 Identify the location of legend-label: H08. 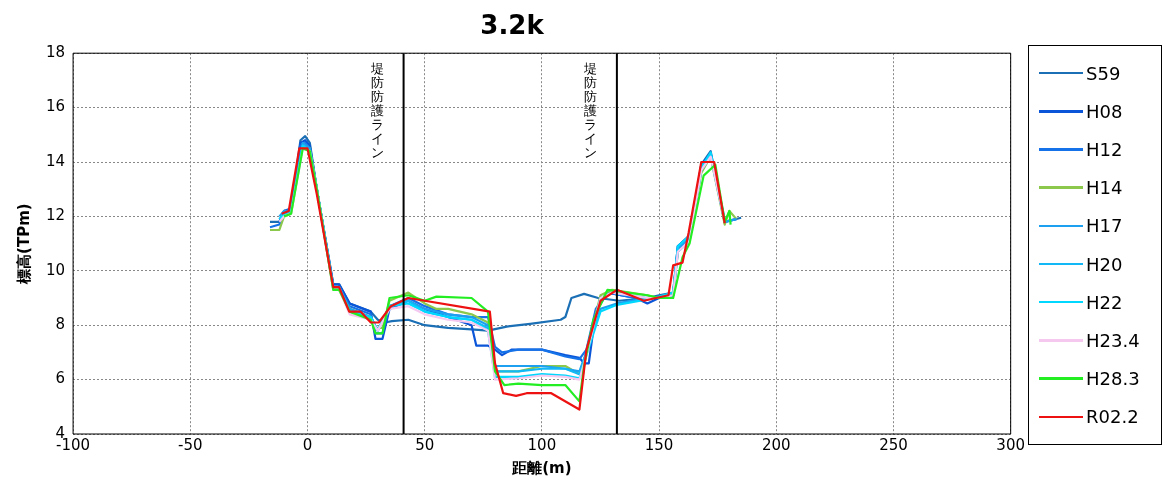
(1104, 111).